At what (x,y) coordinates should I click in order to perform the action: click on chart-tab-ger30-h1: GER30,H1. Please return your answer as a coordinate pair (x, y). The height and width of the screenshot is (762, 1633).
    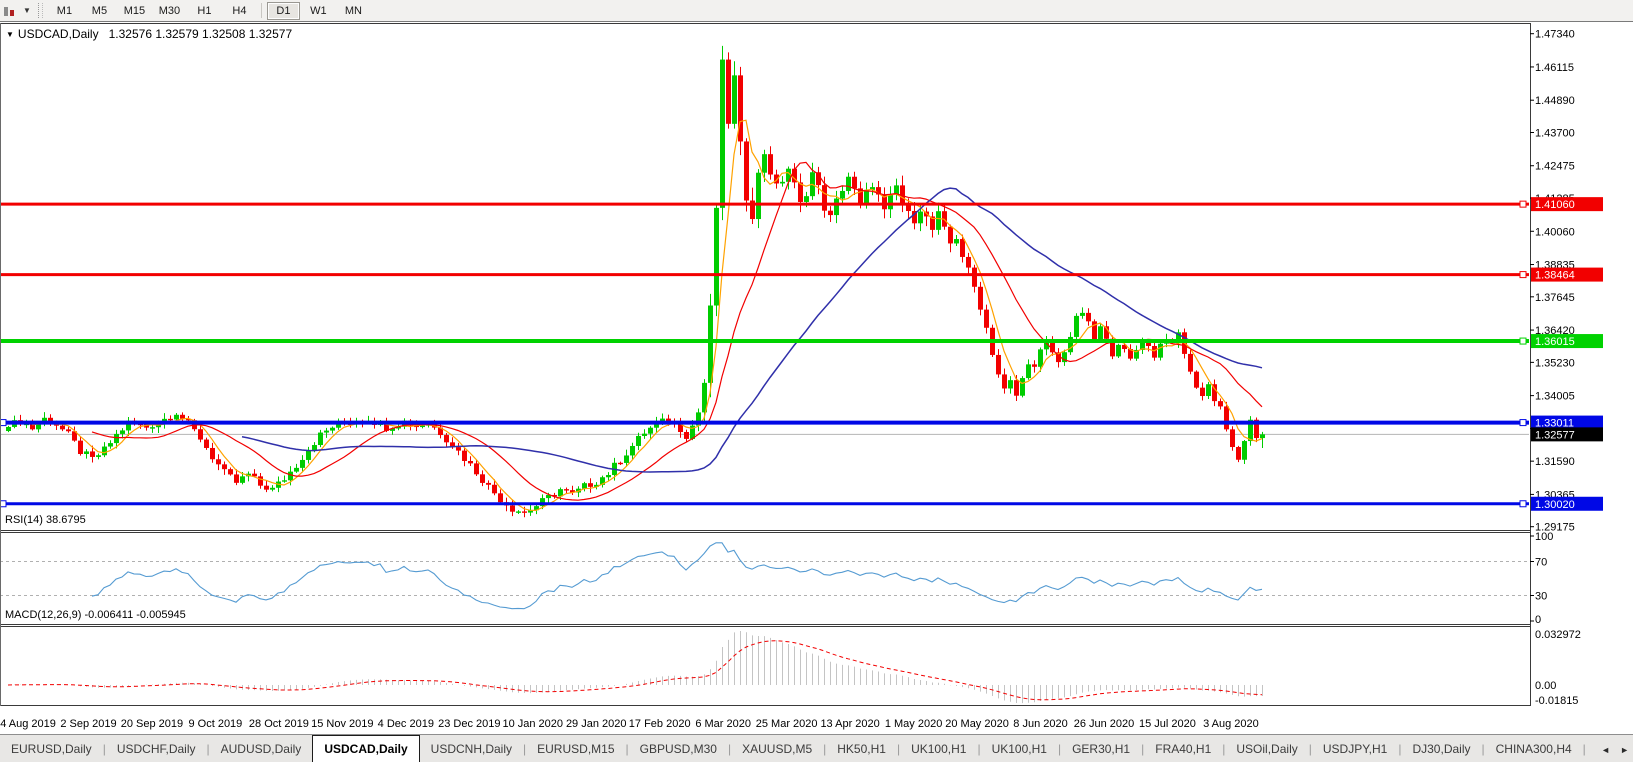
    Looking at the image, I should click on (1101, 749).